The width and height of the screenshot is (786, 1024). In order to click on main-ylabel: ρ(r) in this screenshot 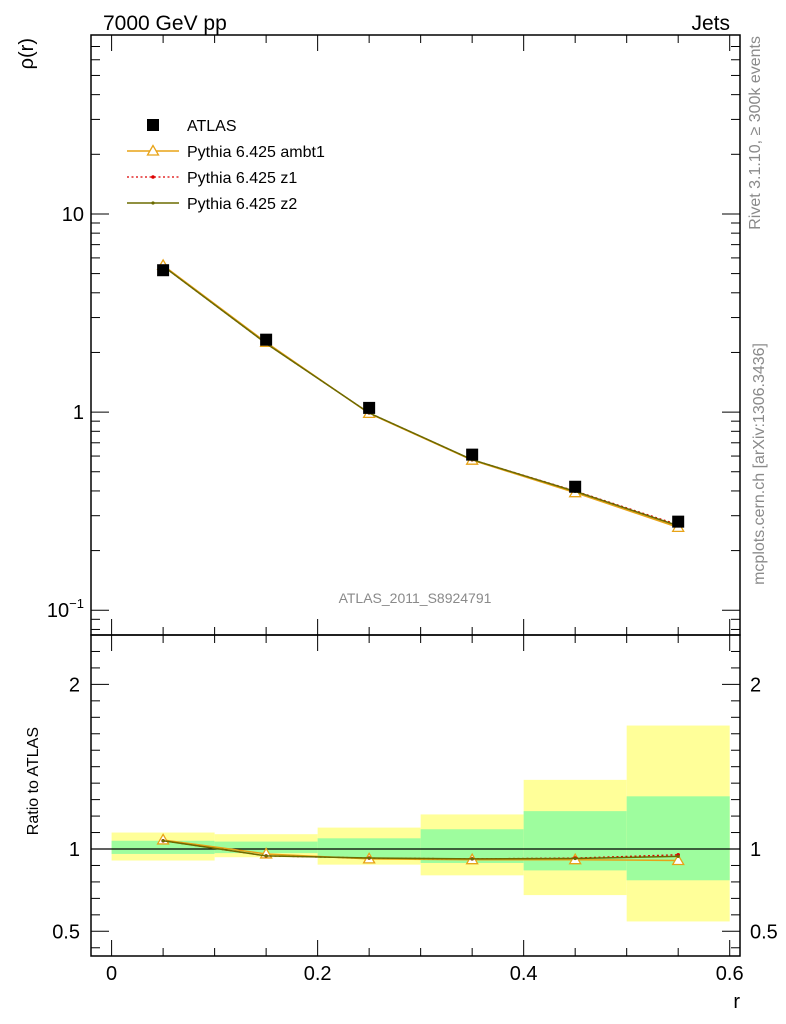, I will do `click(27, 53)`.